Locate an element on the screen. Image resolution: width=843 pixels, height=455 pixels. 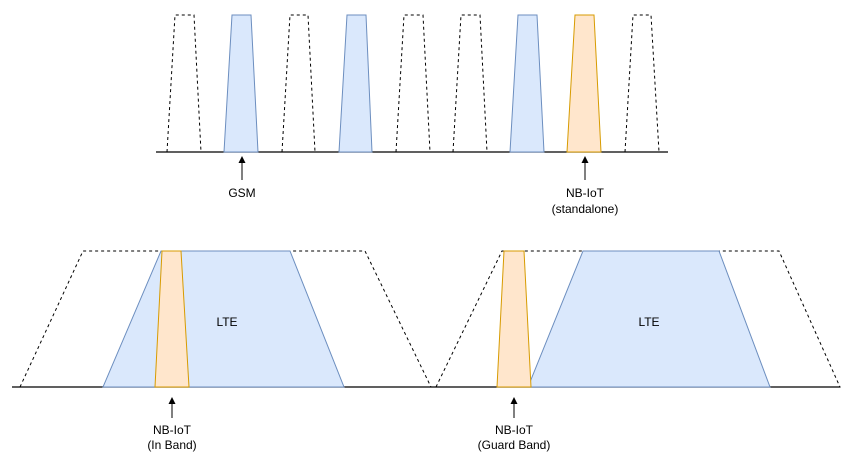
nbiot-guardband-label-line2: (Guard Band) is located at coordinates (514, 445).